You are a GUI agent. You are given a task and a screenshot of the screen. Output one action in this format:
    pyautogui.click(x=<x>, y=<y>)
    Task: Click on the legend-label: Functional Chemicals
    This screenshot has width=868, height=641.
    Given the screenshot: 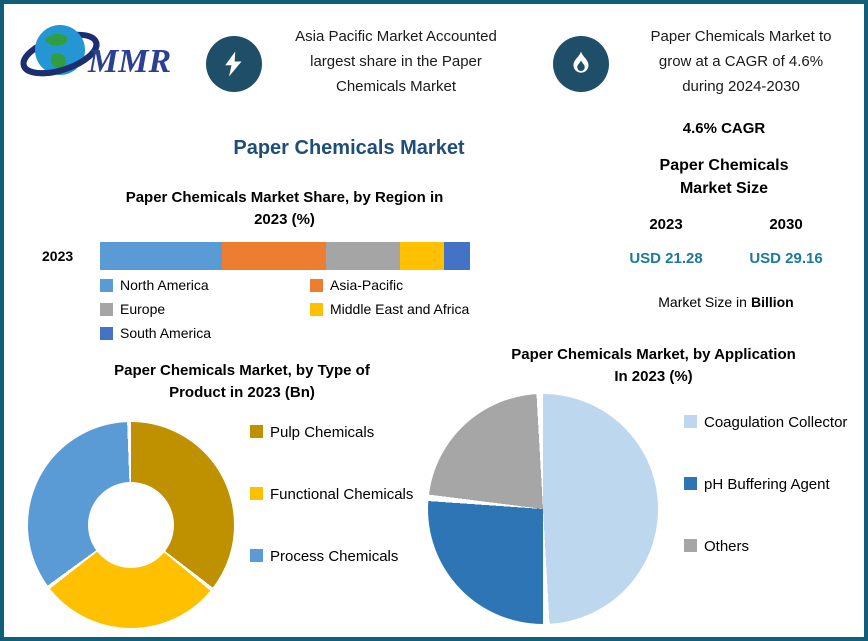 What is the action you would take?
    pyautogui.click(x=342, y=494)
    